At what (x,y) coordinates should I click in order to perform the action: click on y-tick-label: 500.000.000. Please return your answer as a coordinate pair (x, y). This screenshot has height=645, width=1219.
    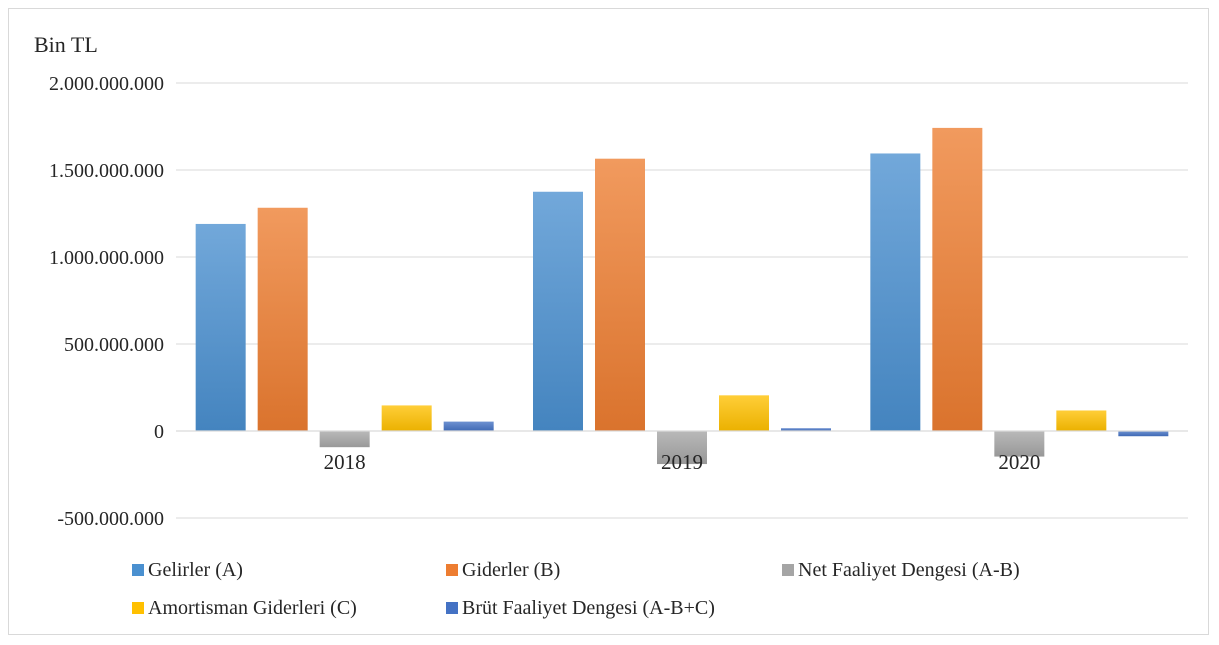
    Looking at the image, I should click on (114, 345).